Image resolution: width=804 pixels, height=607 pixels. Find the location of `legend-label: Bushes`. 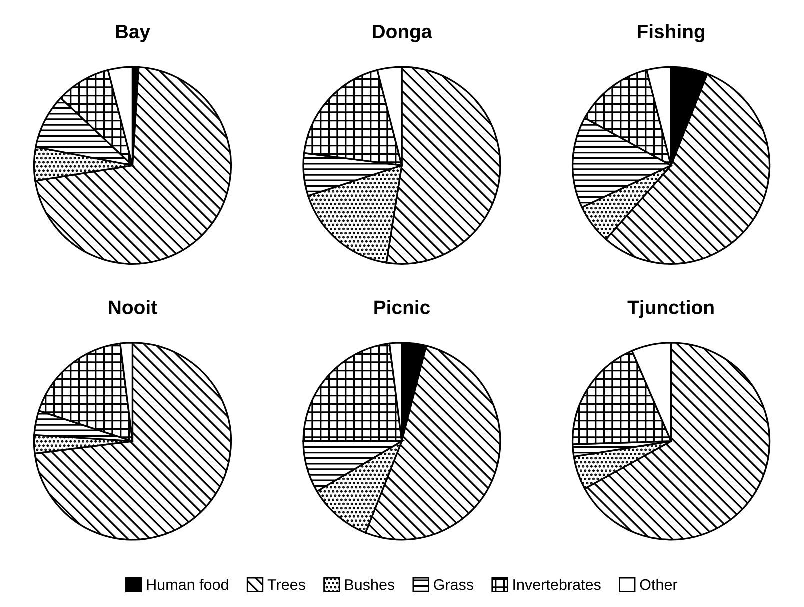

legend-label: Bushes is located at coordinates (370, 584).